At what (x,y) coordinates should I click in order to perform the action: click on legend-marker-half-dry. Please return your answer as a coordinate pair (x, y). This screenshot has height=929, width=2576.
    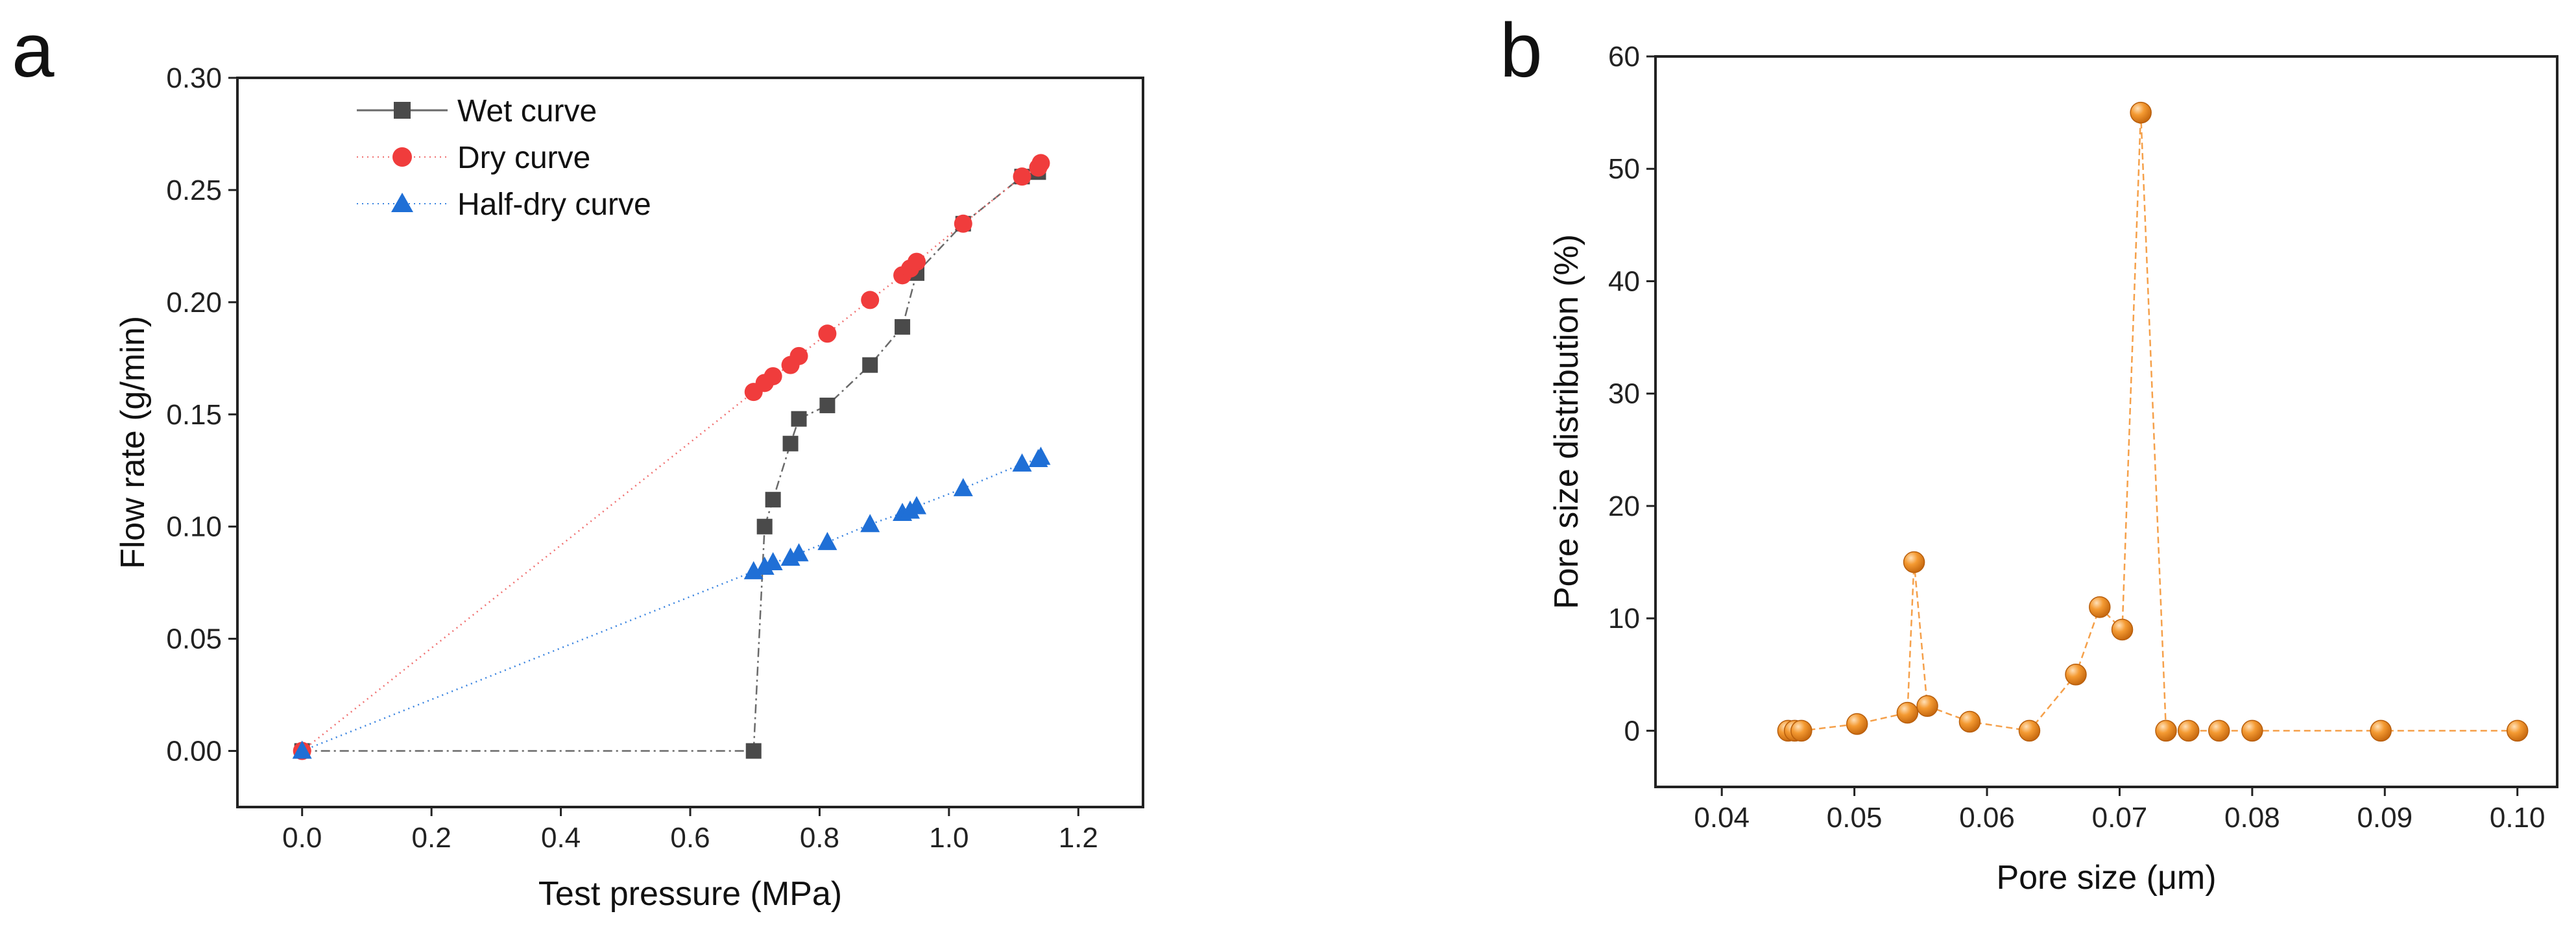
    Looking at the image, I should click on (402, 202).